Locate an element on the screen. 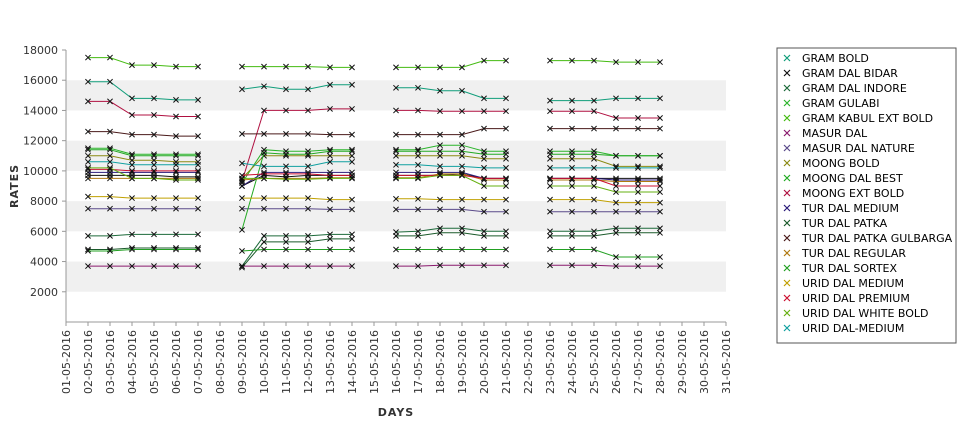  x-tick-label: 27-05-2016 is located at coordinates (638, 362).